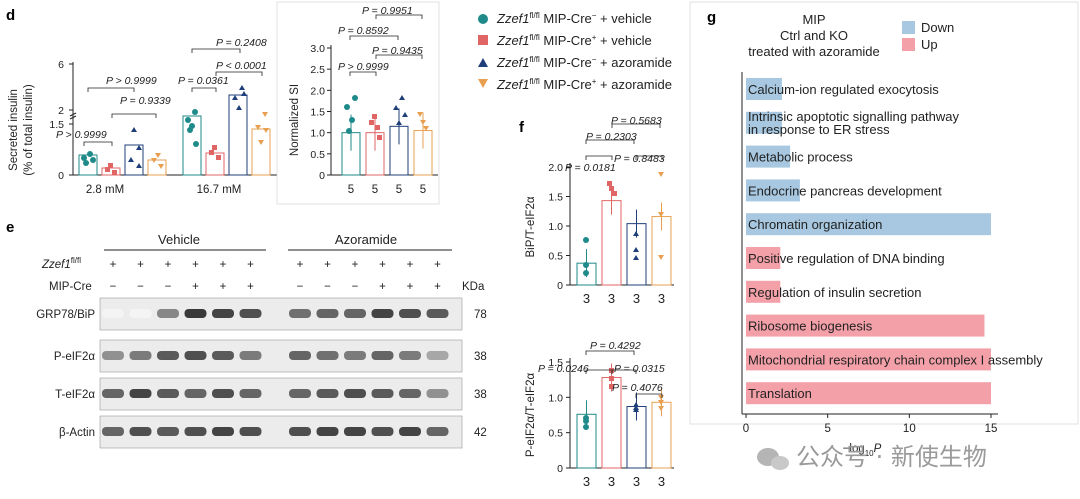 The height and width of the screenshot is (499, 1080). What do you see at coordinates (574, 18) in the screenshot?
I see `legend-item: Zzef1fl/fl MIP-Cre− + vehicle` at bounding box center [574, 18].